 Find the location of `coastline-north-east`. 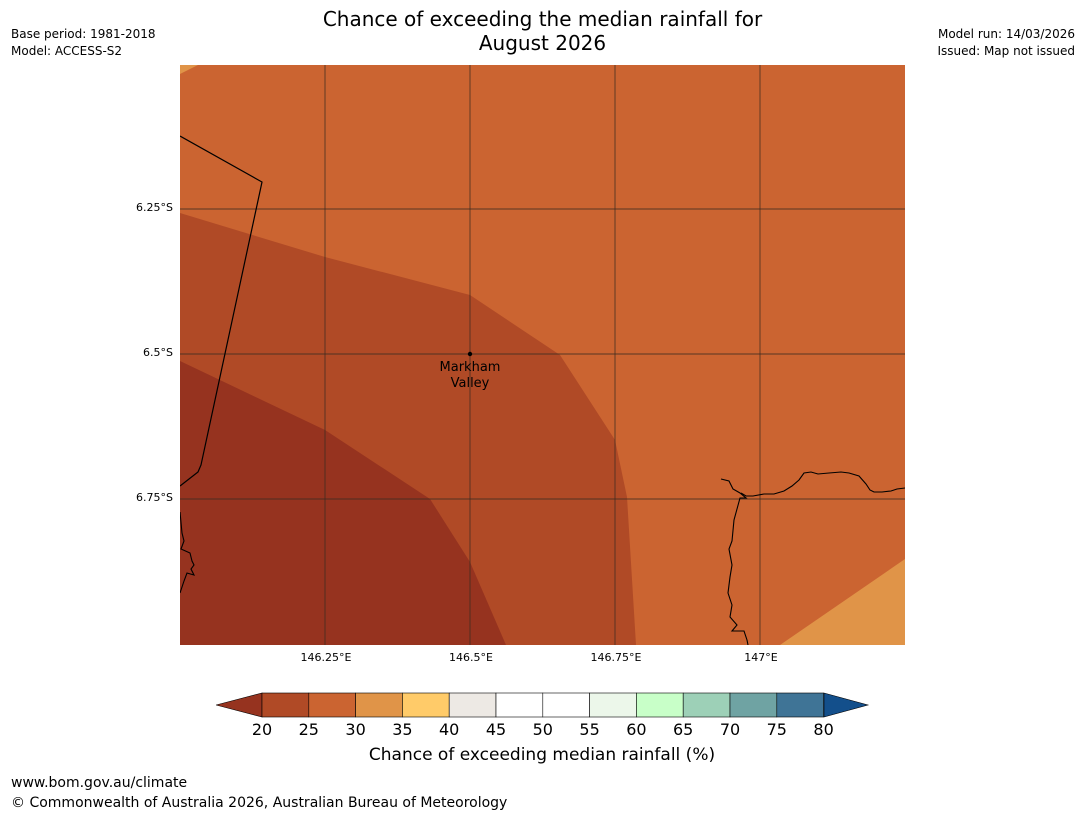

coastline-north-east is located at coordinates (822, 484).